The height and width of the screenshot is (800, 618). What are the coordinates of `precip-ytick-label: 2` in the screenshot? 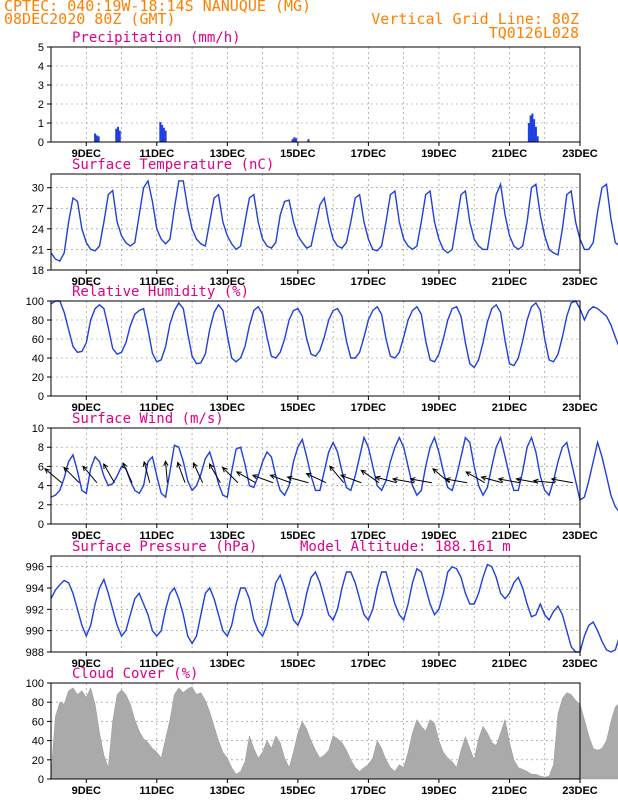 It's located at (41, 105).